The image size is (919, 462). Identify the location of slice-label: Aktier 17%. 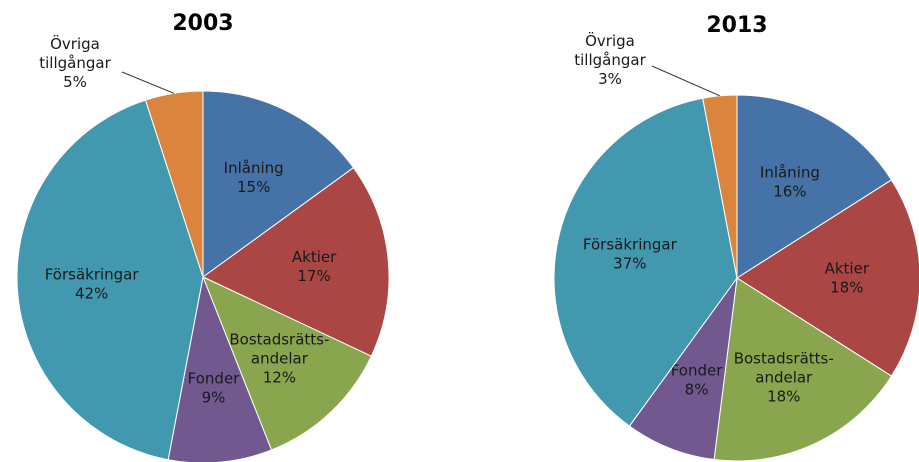
(314, 265).